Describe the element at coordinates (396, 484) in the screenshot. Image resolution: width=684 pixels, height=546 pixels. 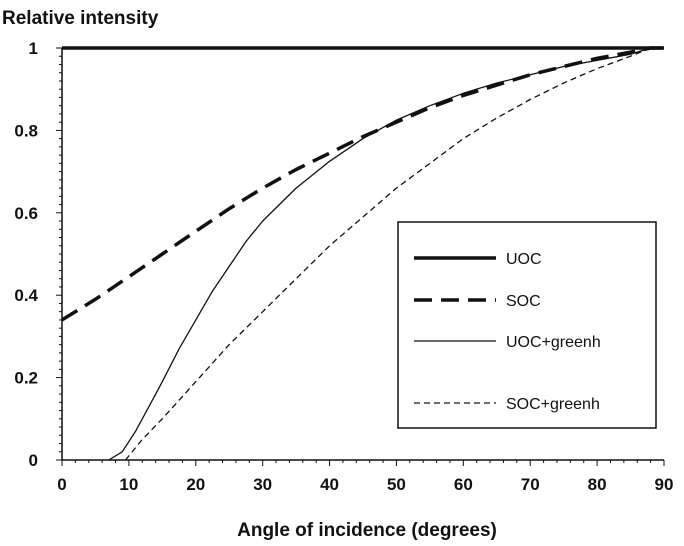
I see `x-tick-label: 50` at that location.